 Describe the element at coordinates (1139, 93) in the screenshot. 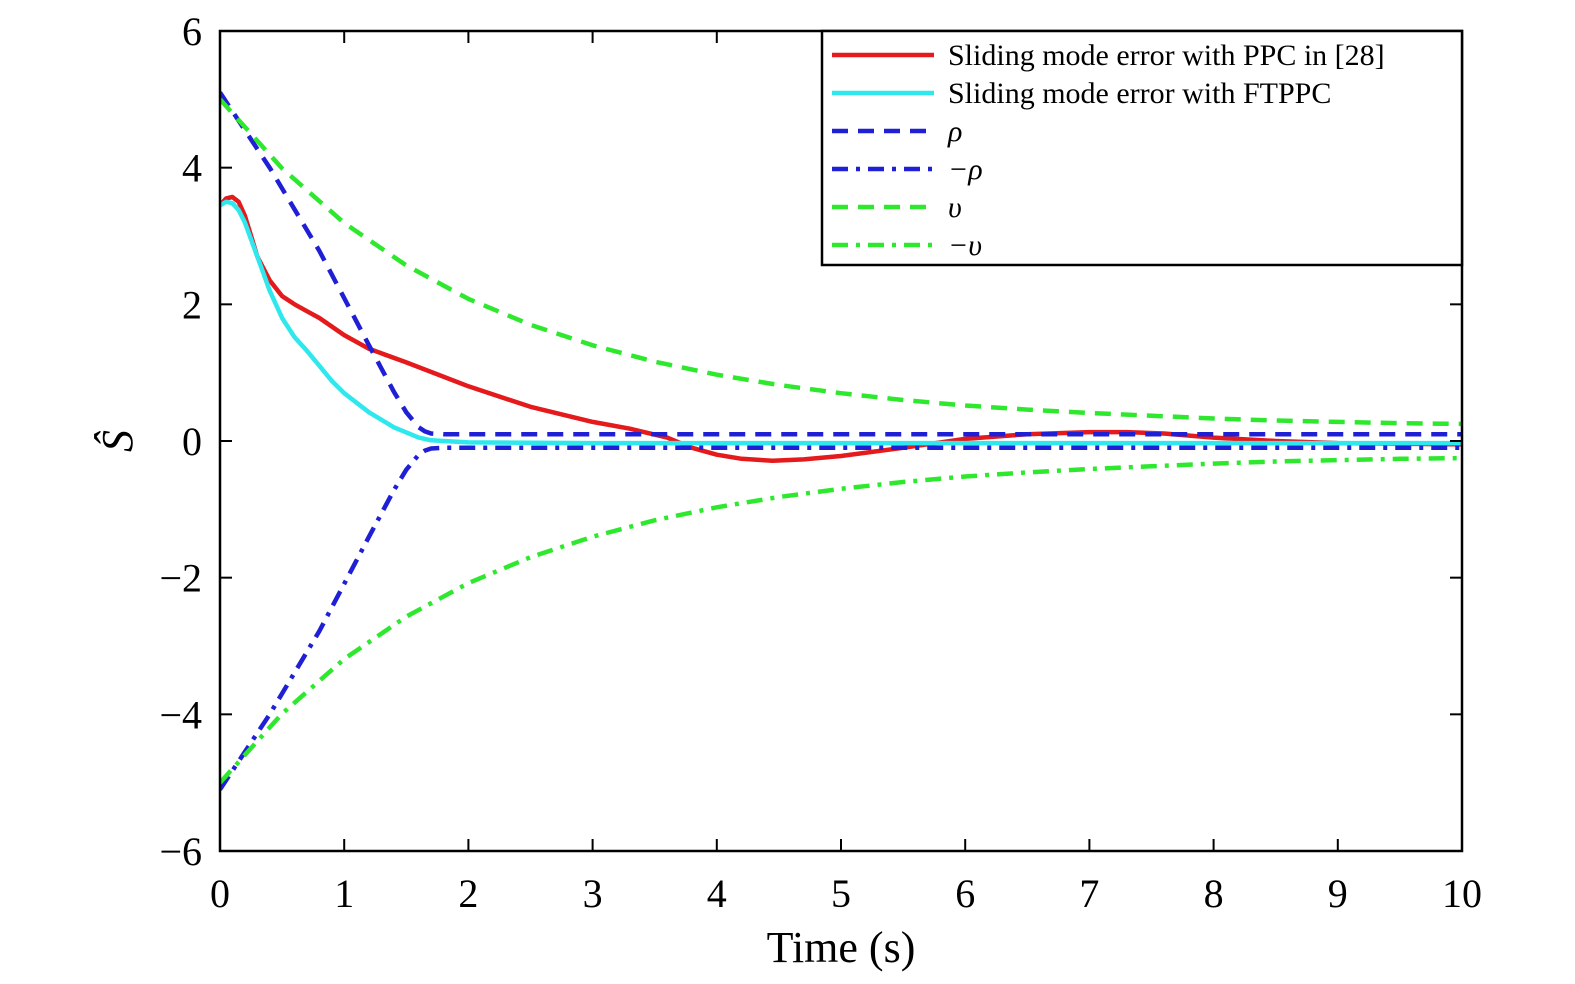

I see `legend-label-2: Sliding mode error with FTPPC` at that location.